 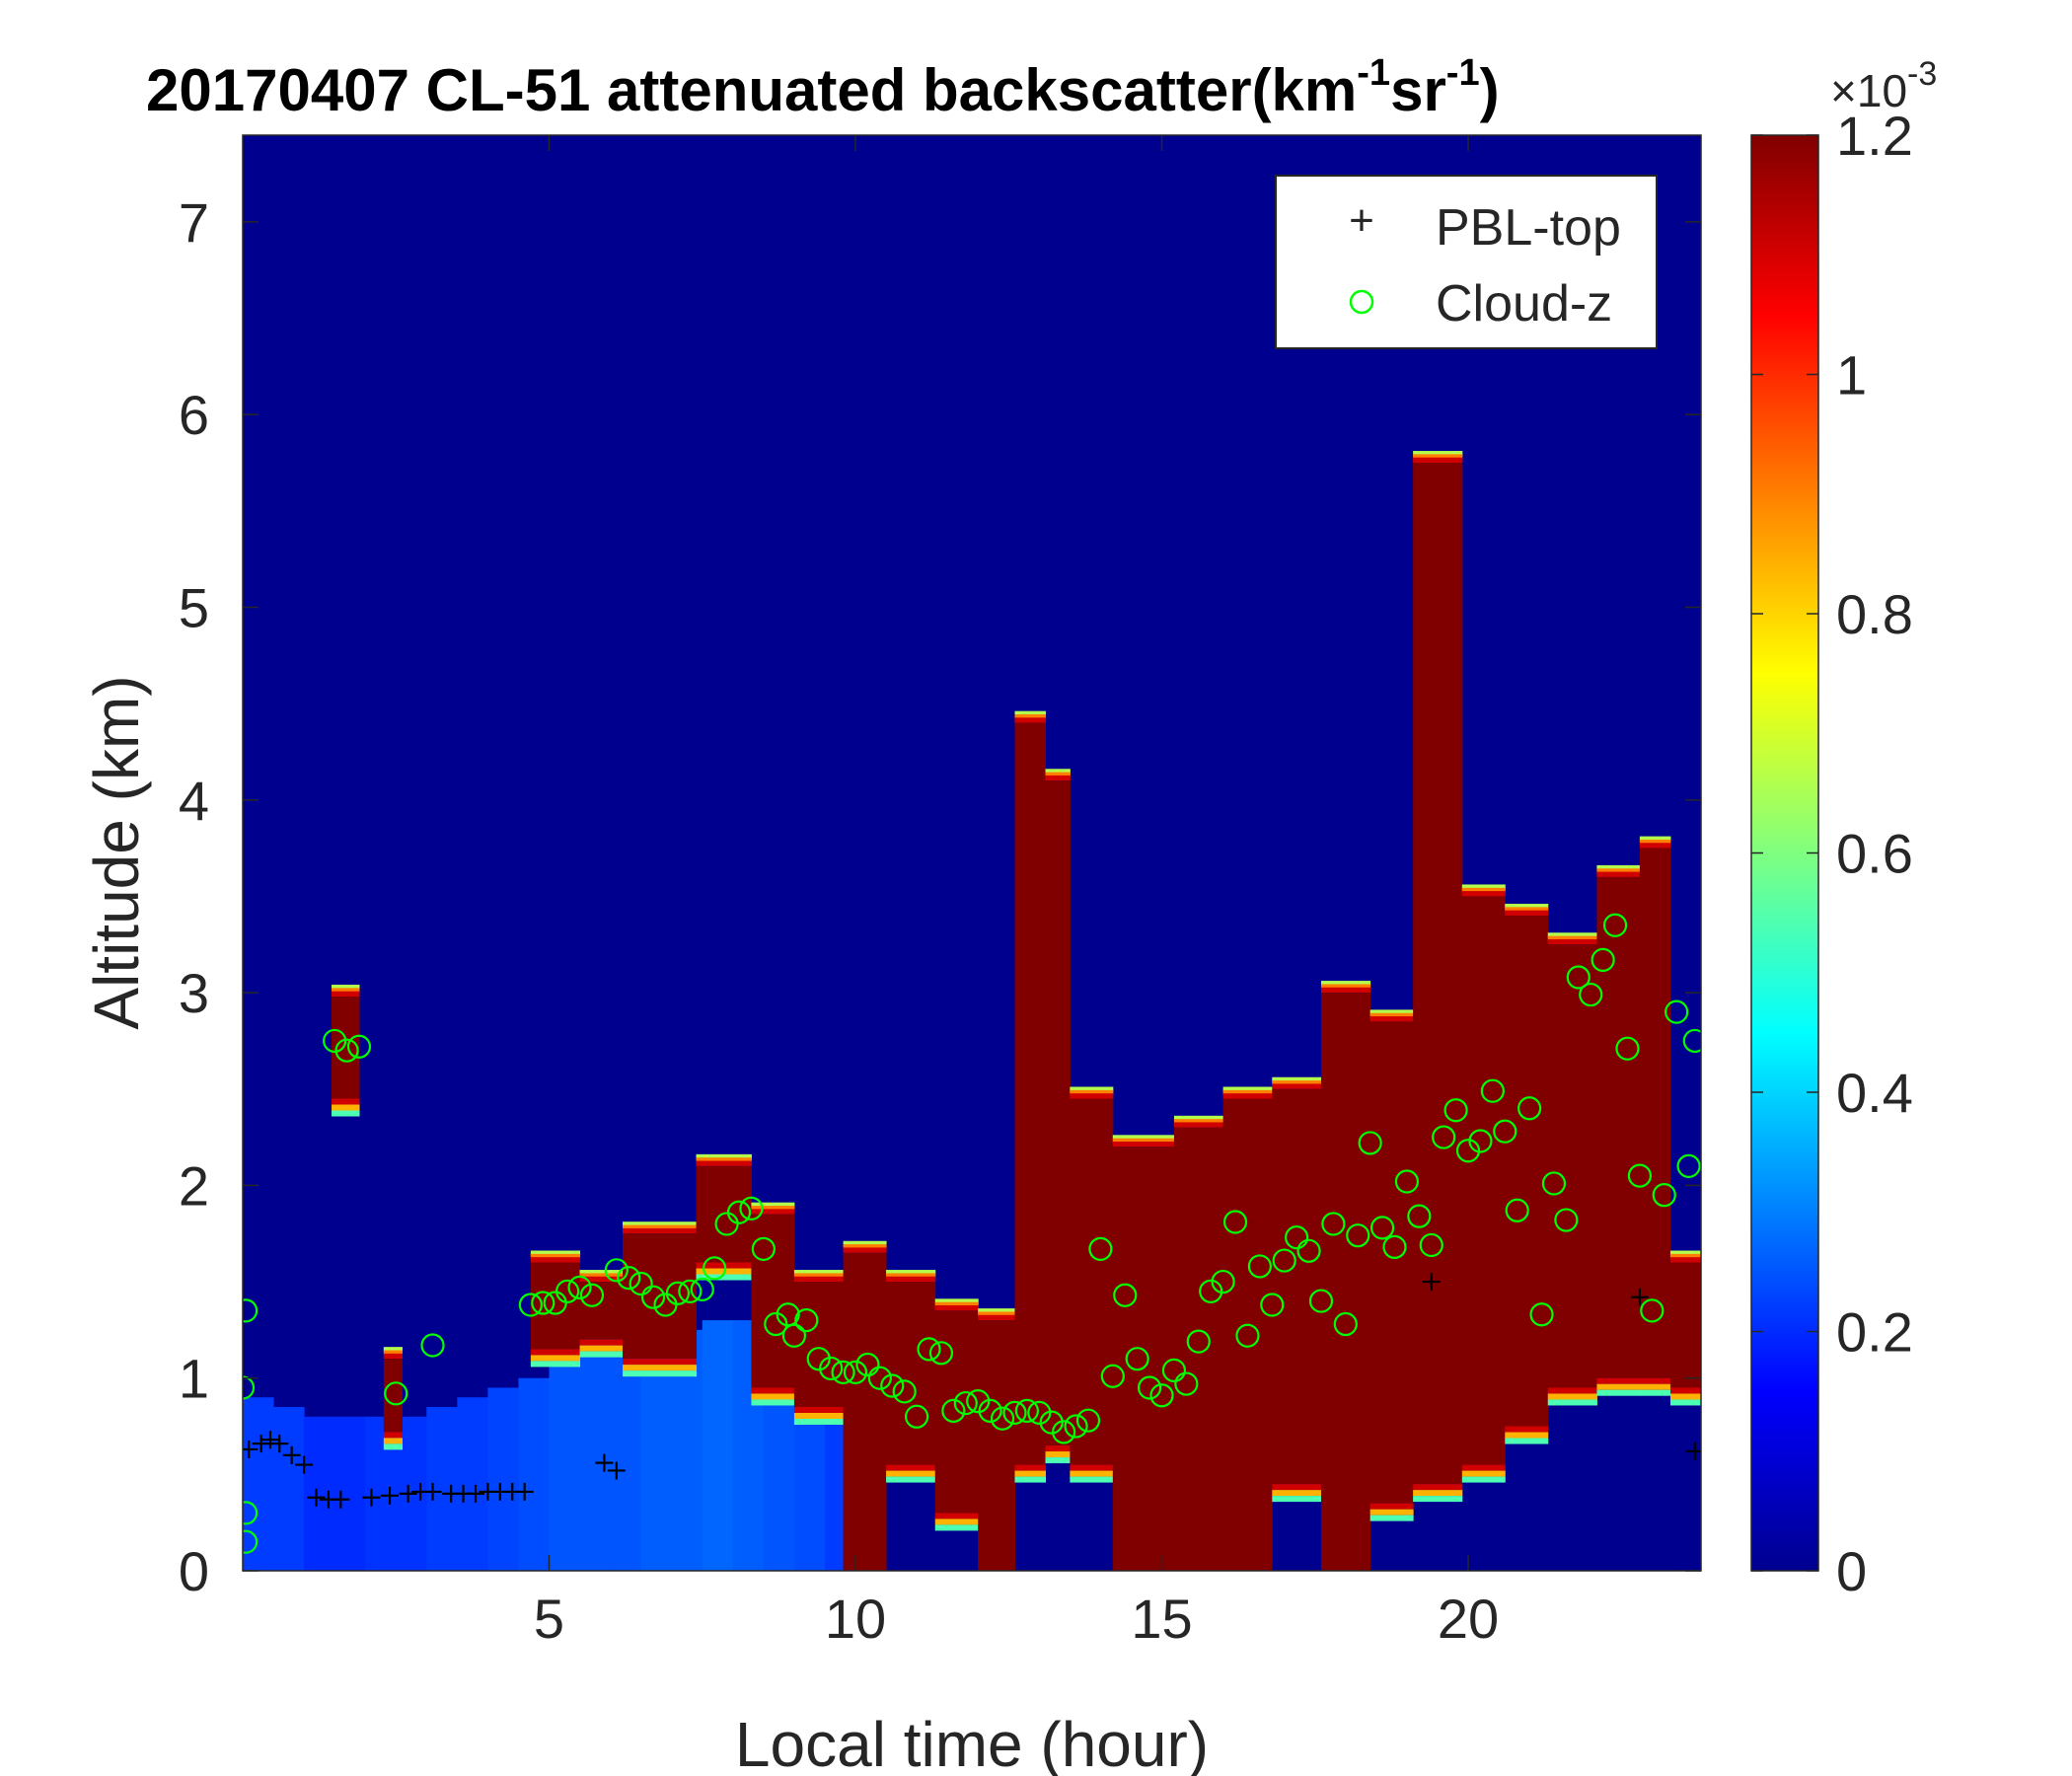 I want to click on colorbar-multiplier: ×10⁻³, so click(x=1884, y=86).